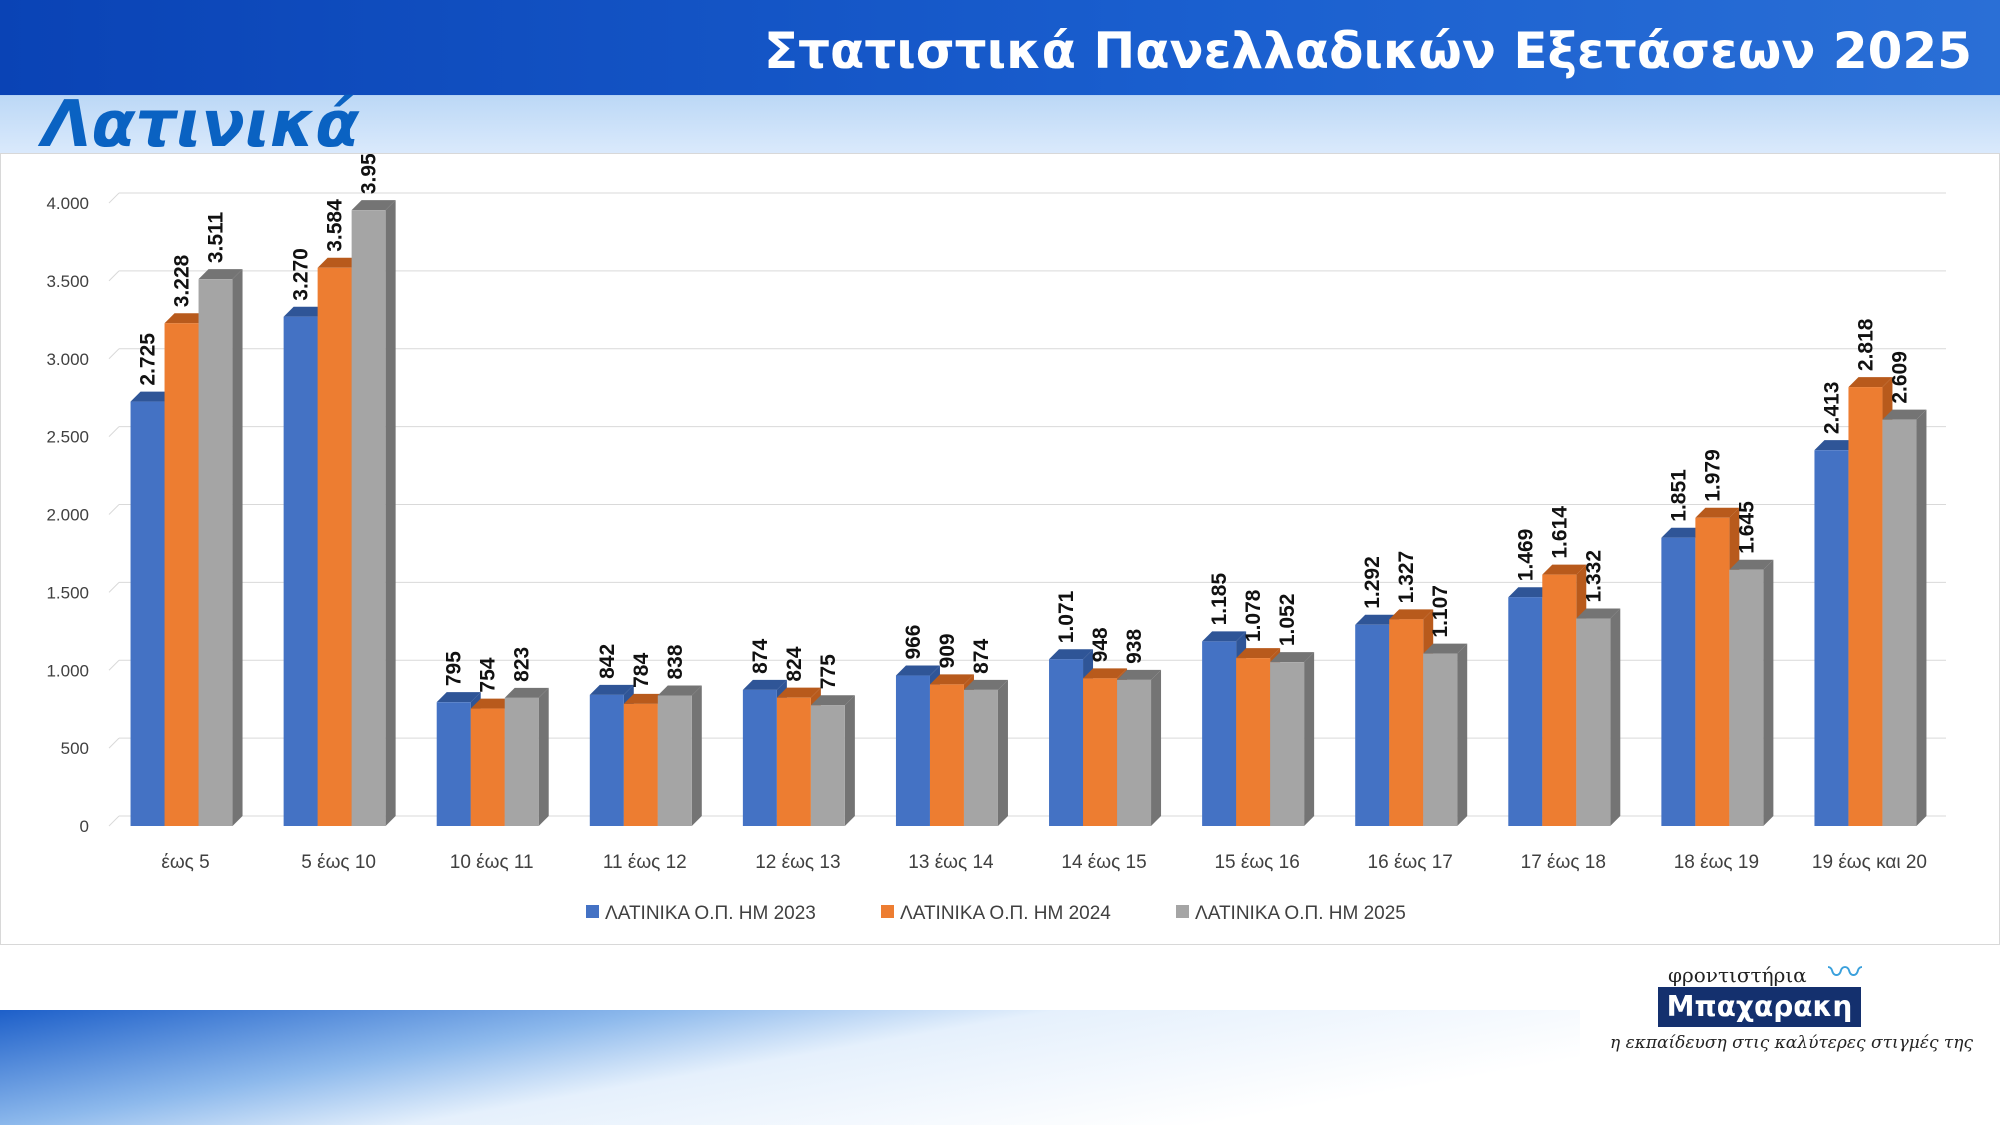 This screenshot has height=1125, width=2000. What do you see at coordinates (1678, 495) in the screenshot?
I see `data-label: 1.851` at bounding box center [1678, 495].